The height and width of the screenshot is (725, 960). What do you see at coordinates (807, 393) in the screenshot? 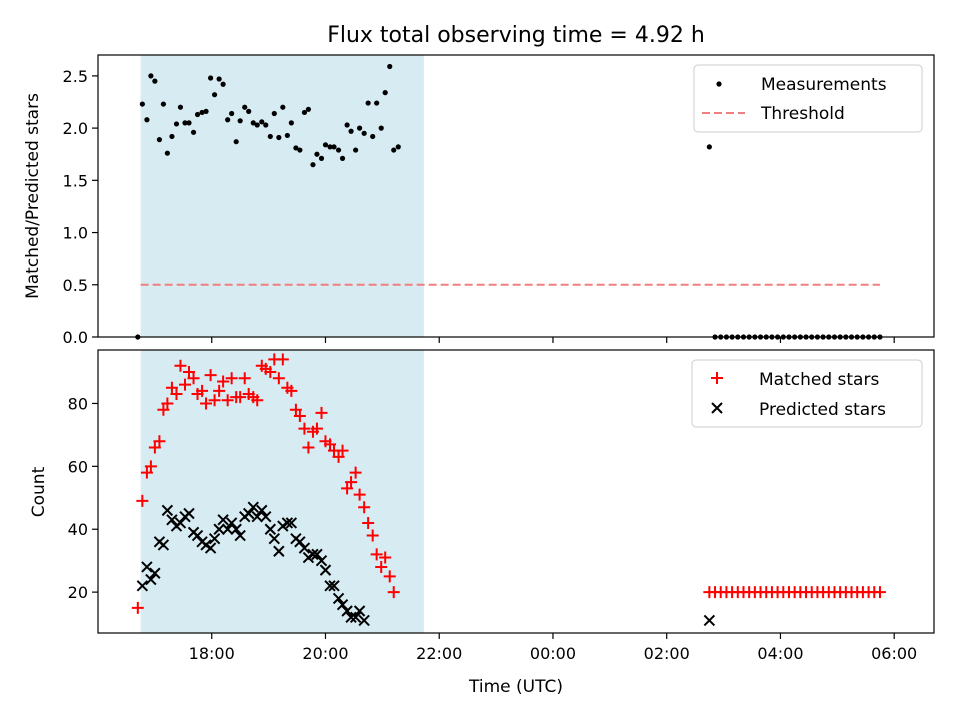
I see `count-legend: Matched stars Predicted stars` at bounding box center [807, 393].